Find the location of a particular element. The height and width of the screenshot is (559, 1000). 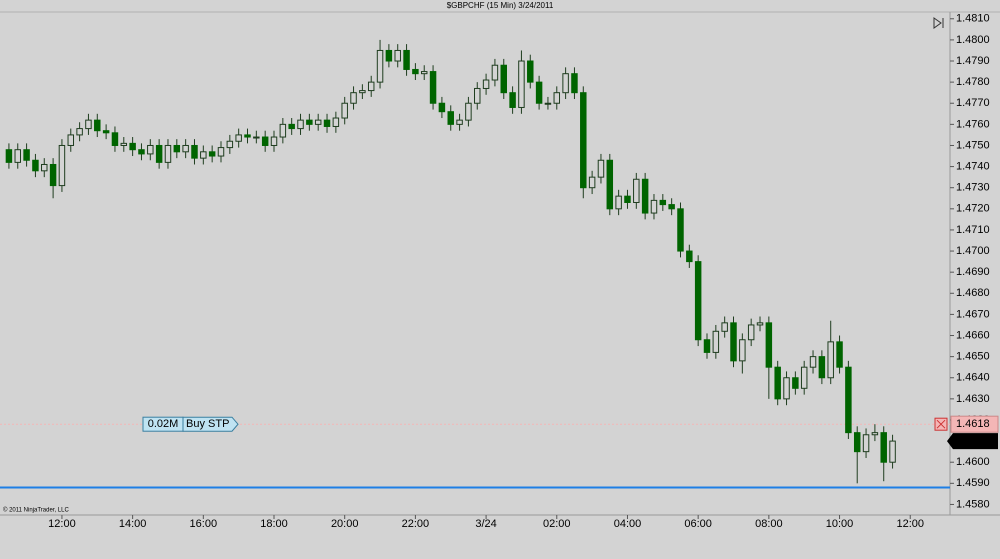

x-tick-label: 04:00 is located at coordinates (628, 524).